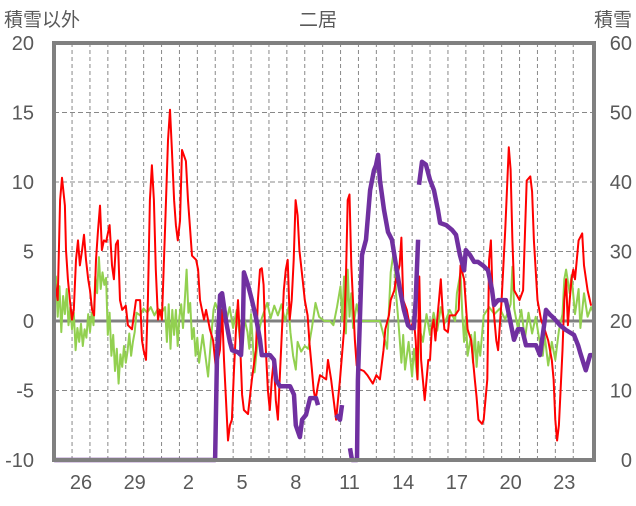 This screenshot has height=506, width=636. Describe the element at coordinates (621, 114) in the screenshot. I see `right-y-tick-label: 50` at that location.